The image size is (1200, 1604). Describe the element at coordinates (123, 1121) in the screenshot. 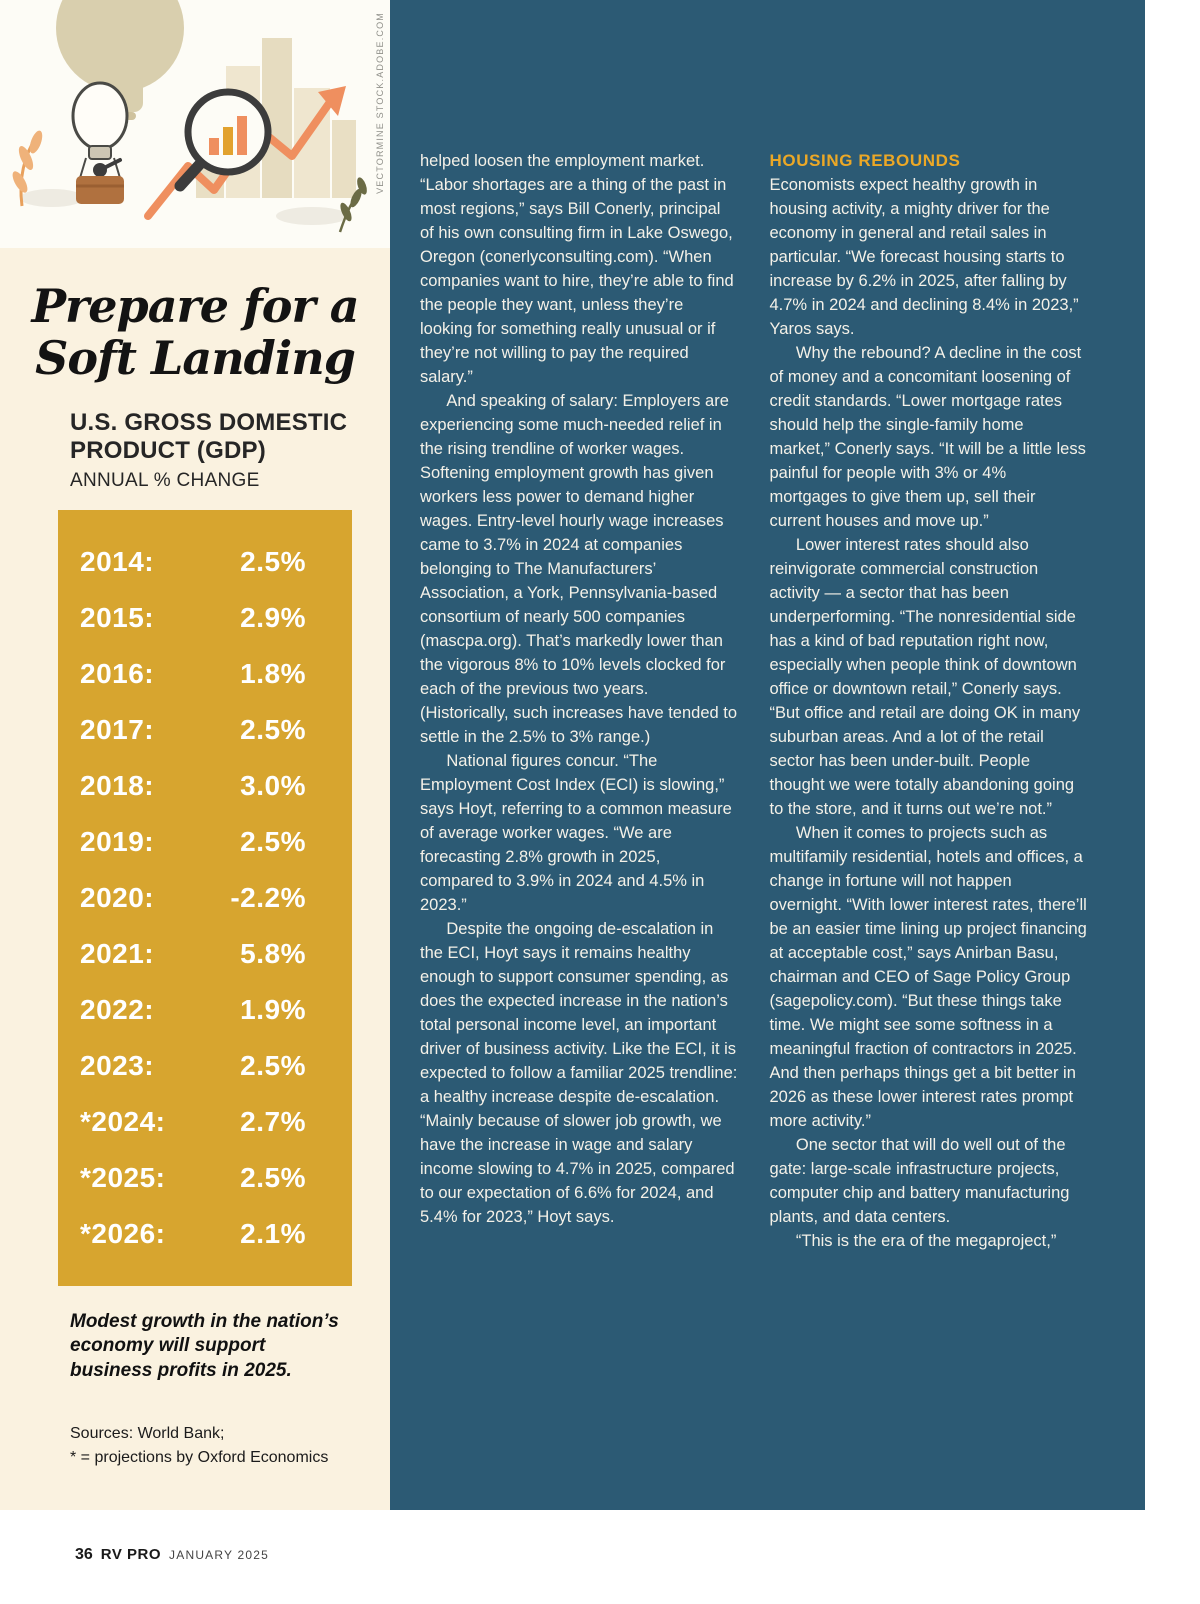

I see `table-cell-year: *2024:` at that location.